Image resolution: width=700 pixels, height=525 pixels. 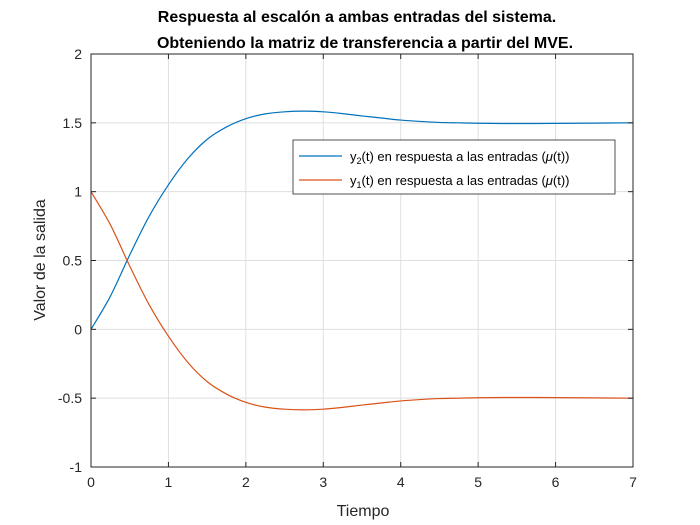 What do you see at coordinates (323, 482) in the screenshot?
I see `x-tick-label: 3` at bounding box center [323, 482].